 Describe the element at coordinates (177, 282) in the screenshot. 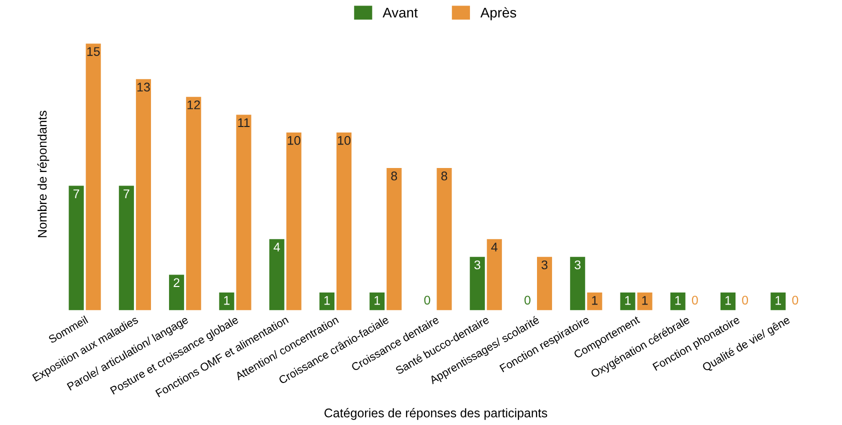

I see `data-label: 2` at that location.